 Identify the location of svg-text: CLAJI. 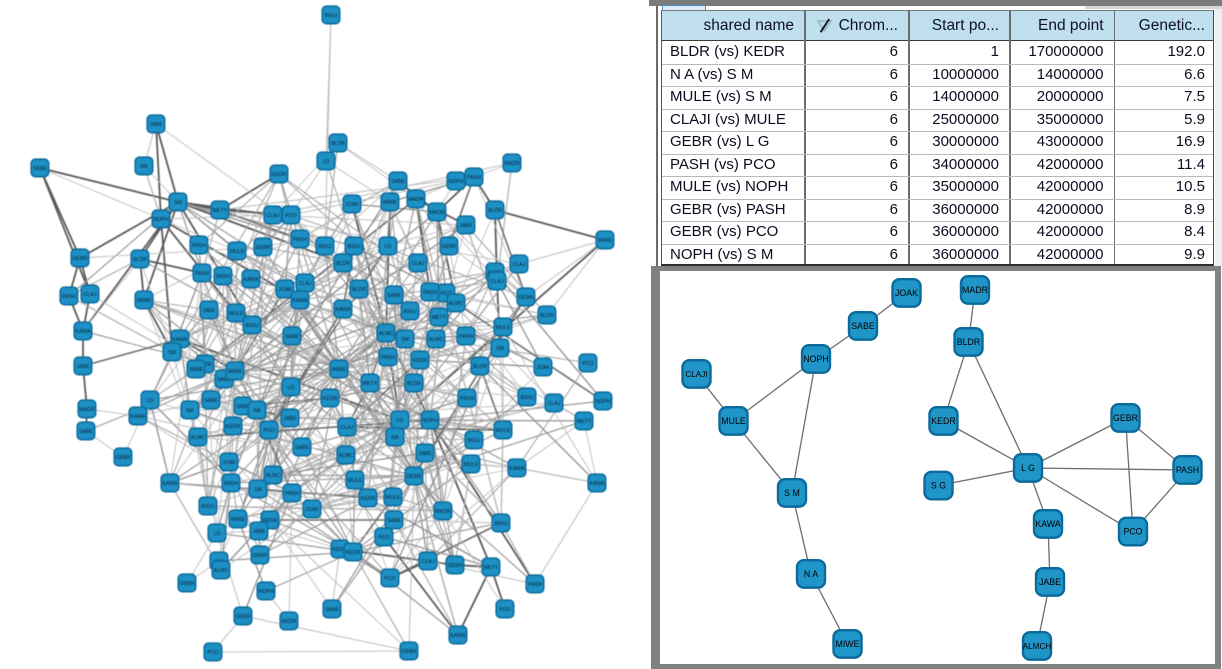
(696, 374).